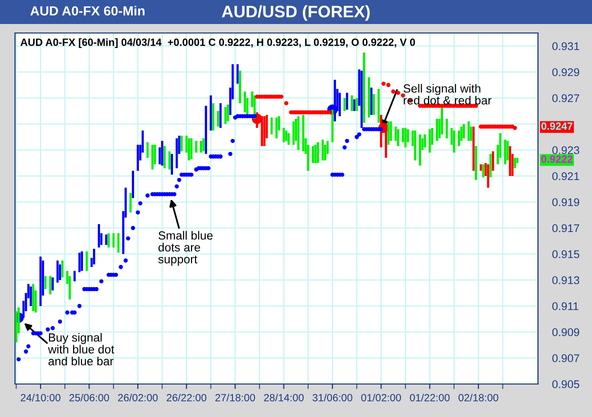 The height and width of the screenshot is (417, 592). What do you see at coordinates (556, 126) in the screenshot?
I see `text: 0.9247` at bounding box center [556, 126].